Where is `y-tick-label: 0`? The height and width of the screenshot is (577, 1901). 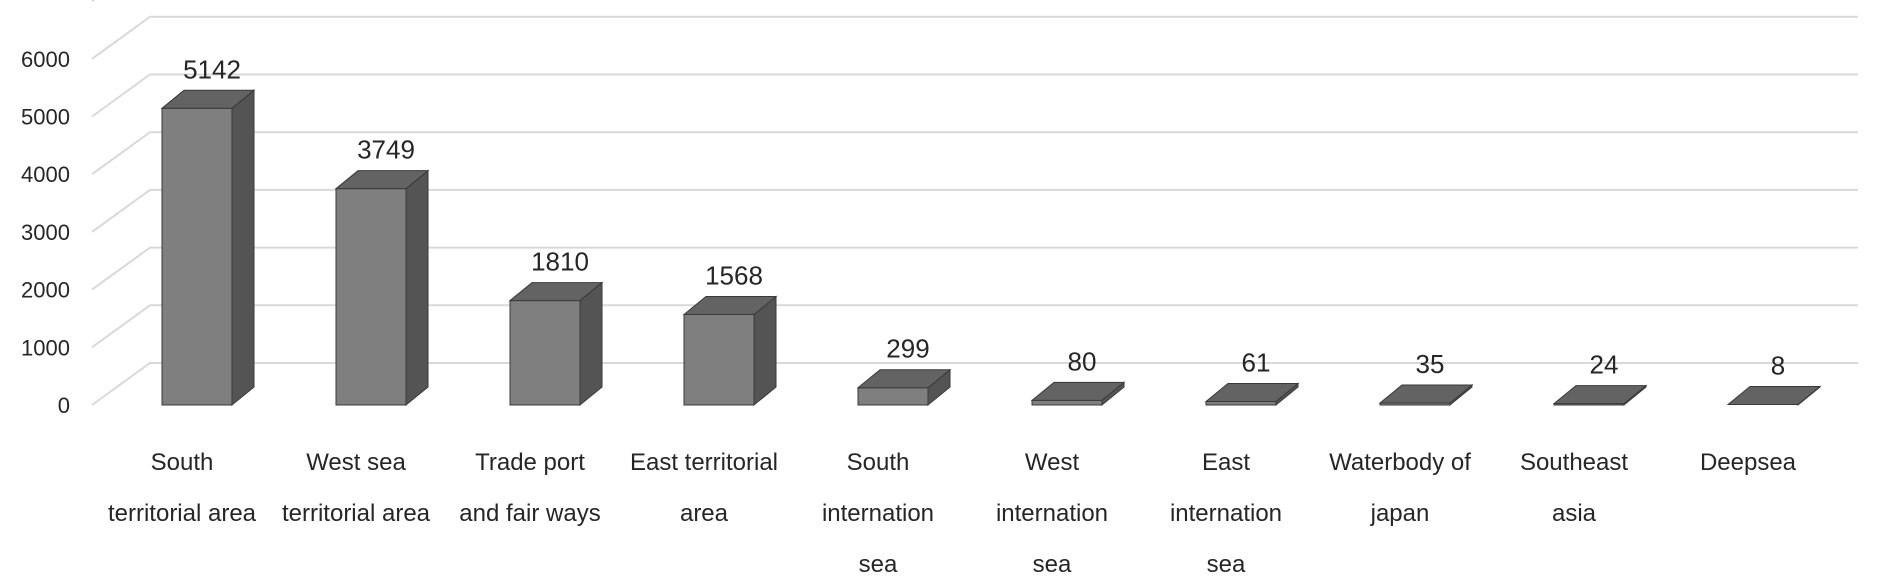
y-tick-label: 0 is located at coordinates (64, 405).